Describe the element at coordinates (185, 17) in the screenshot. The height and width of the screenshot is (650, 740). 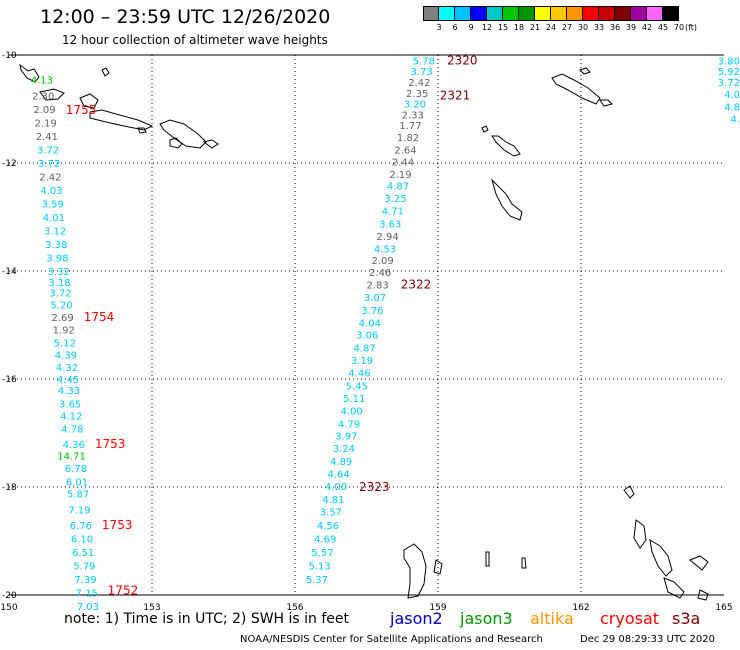
I see `map-title: 12:00 – 23:59 UTC 12/26/2020` at that location.